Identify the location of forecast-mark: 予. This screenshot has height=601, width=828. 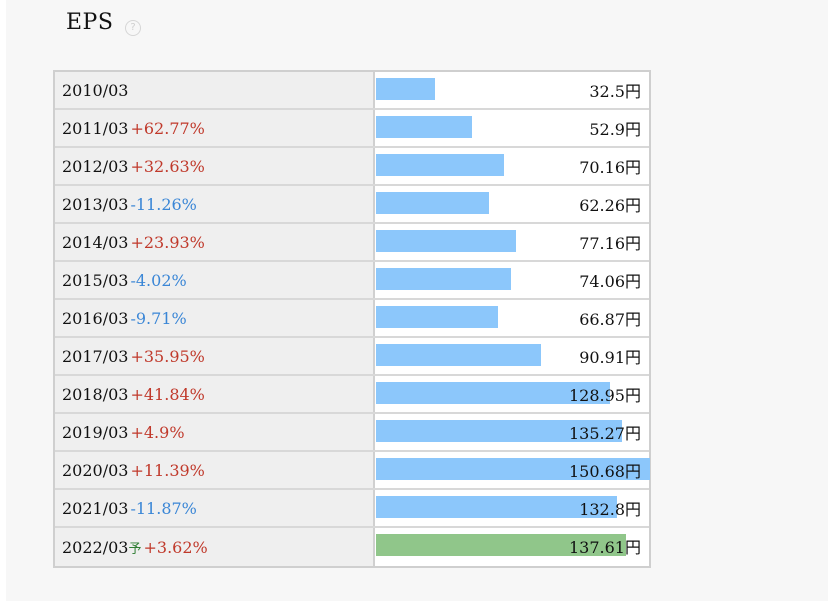
(135, 549).